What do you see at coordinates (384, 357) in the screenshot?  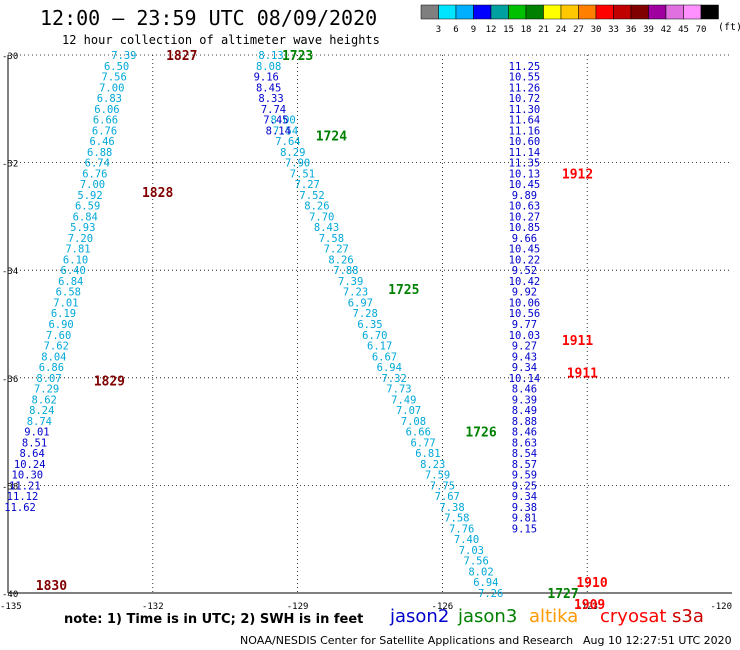 I see `swh-data-label: 6.67` at bounding box center [384, 357].